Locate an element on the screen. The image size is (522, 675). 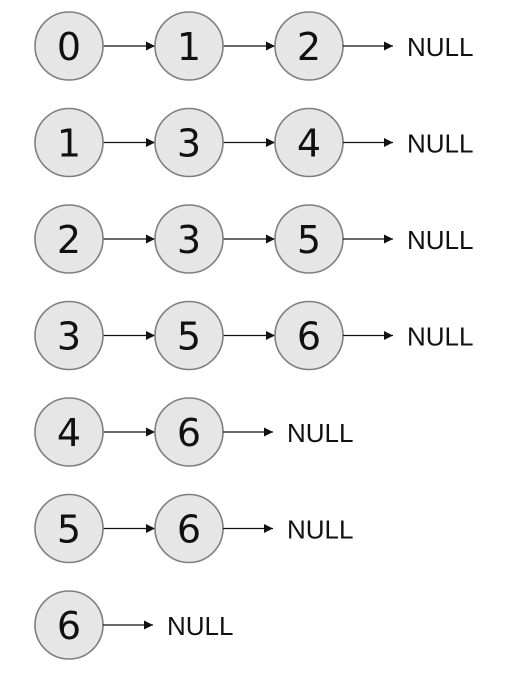
node-value: 0 is located at coordinates (69, 47).